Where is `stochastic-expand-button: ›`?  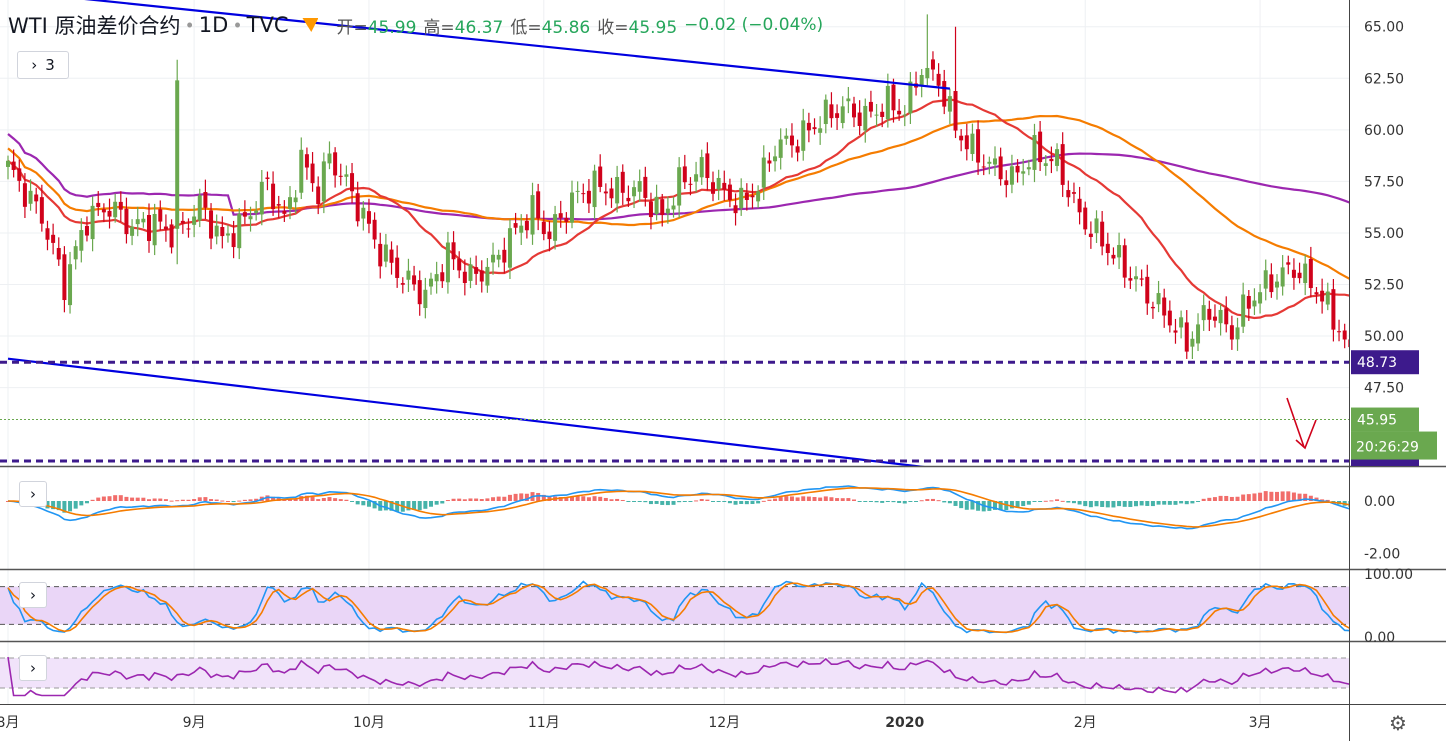
stochastic-expand-button: › is located at coordinates (33, 595).